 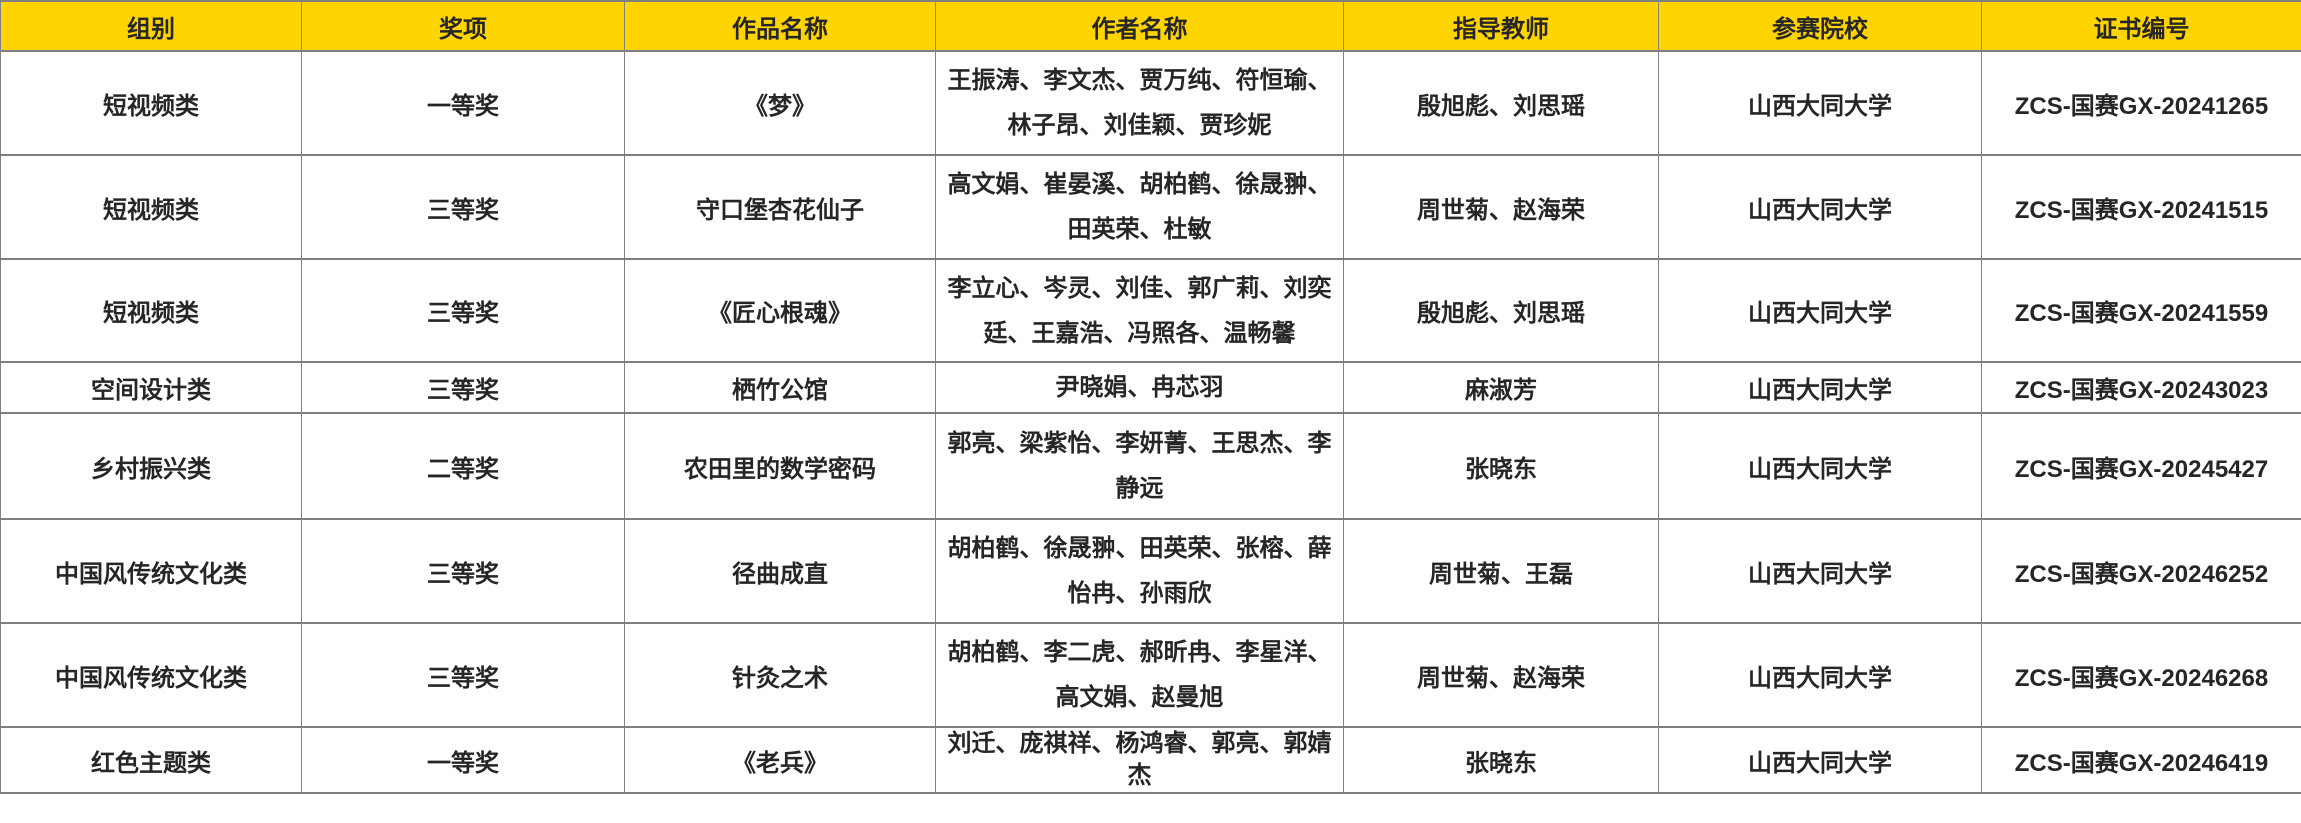 I want to click on cell-work-title: 守口堡杏花仙子, so click(x=780, y=207).